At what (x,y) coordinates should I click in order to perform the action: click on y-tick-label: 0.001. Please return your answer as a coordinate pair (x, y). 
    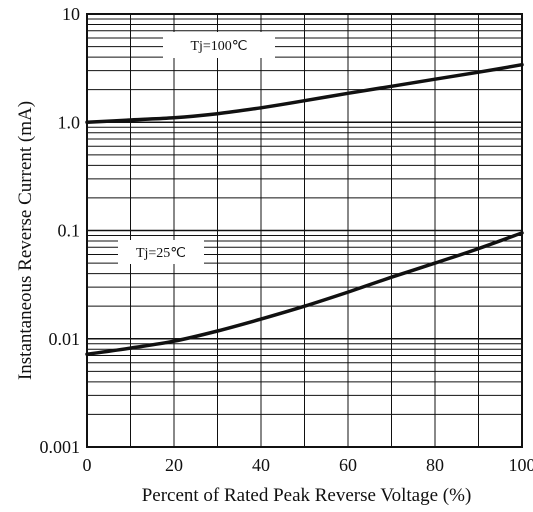
    Looking at the image, I should click on (60, 447).